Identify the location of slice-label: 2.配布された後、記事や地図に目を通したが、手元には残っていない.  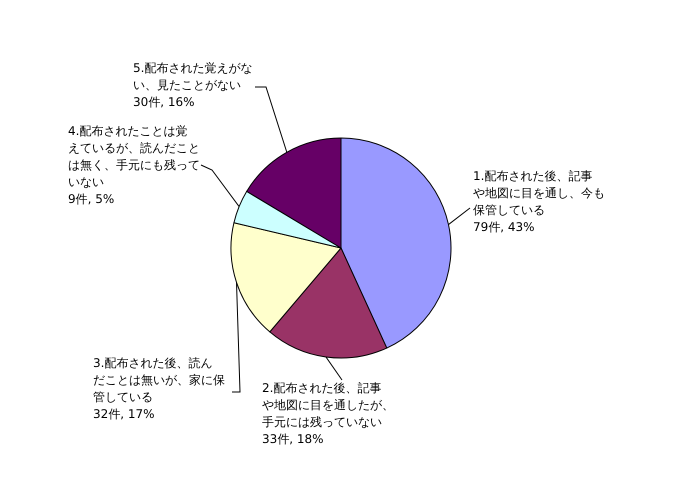
(328, 405).